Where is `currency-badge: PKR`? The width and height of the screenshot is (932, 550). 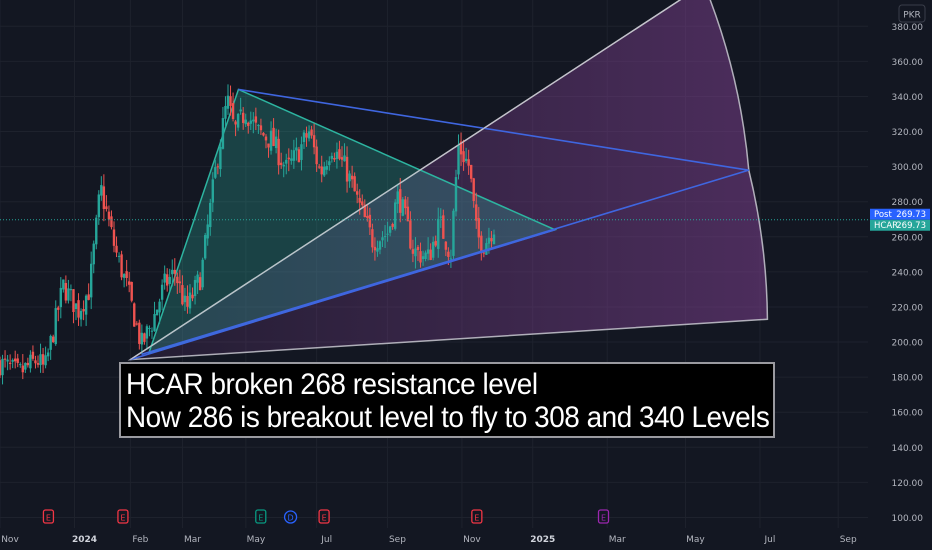 currency-badge: PKR is located at coordinates (912, 13).